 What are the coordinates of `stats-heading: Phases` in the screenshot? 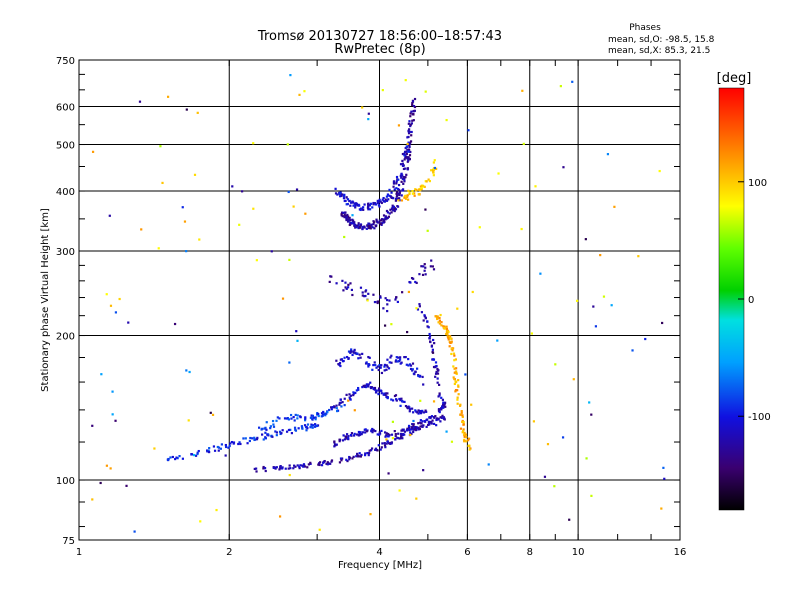 It's located at (645, 28).